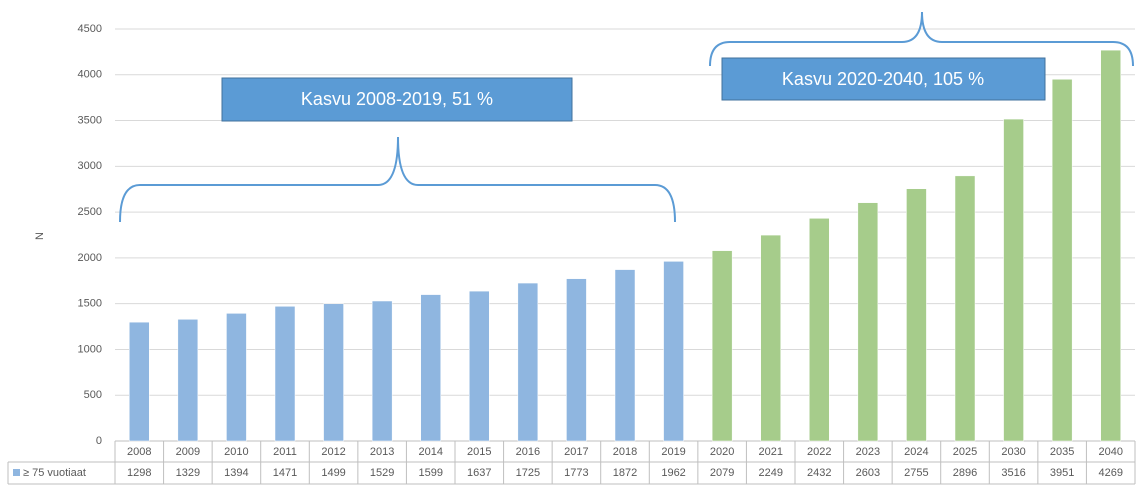 This screenshot has height=492, width=1140. Describe the element at coordinates (90, 29) in the screenshot. I see `y-tick-label: 4500` at that location.